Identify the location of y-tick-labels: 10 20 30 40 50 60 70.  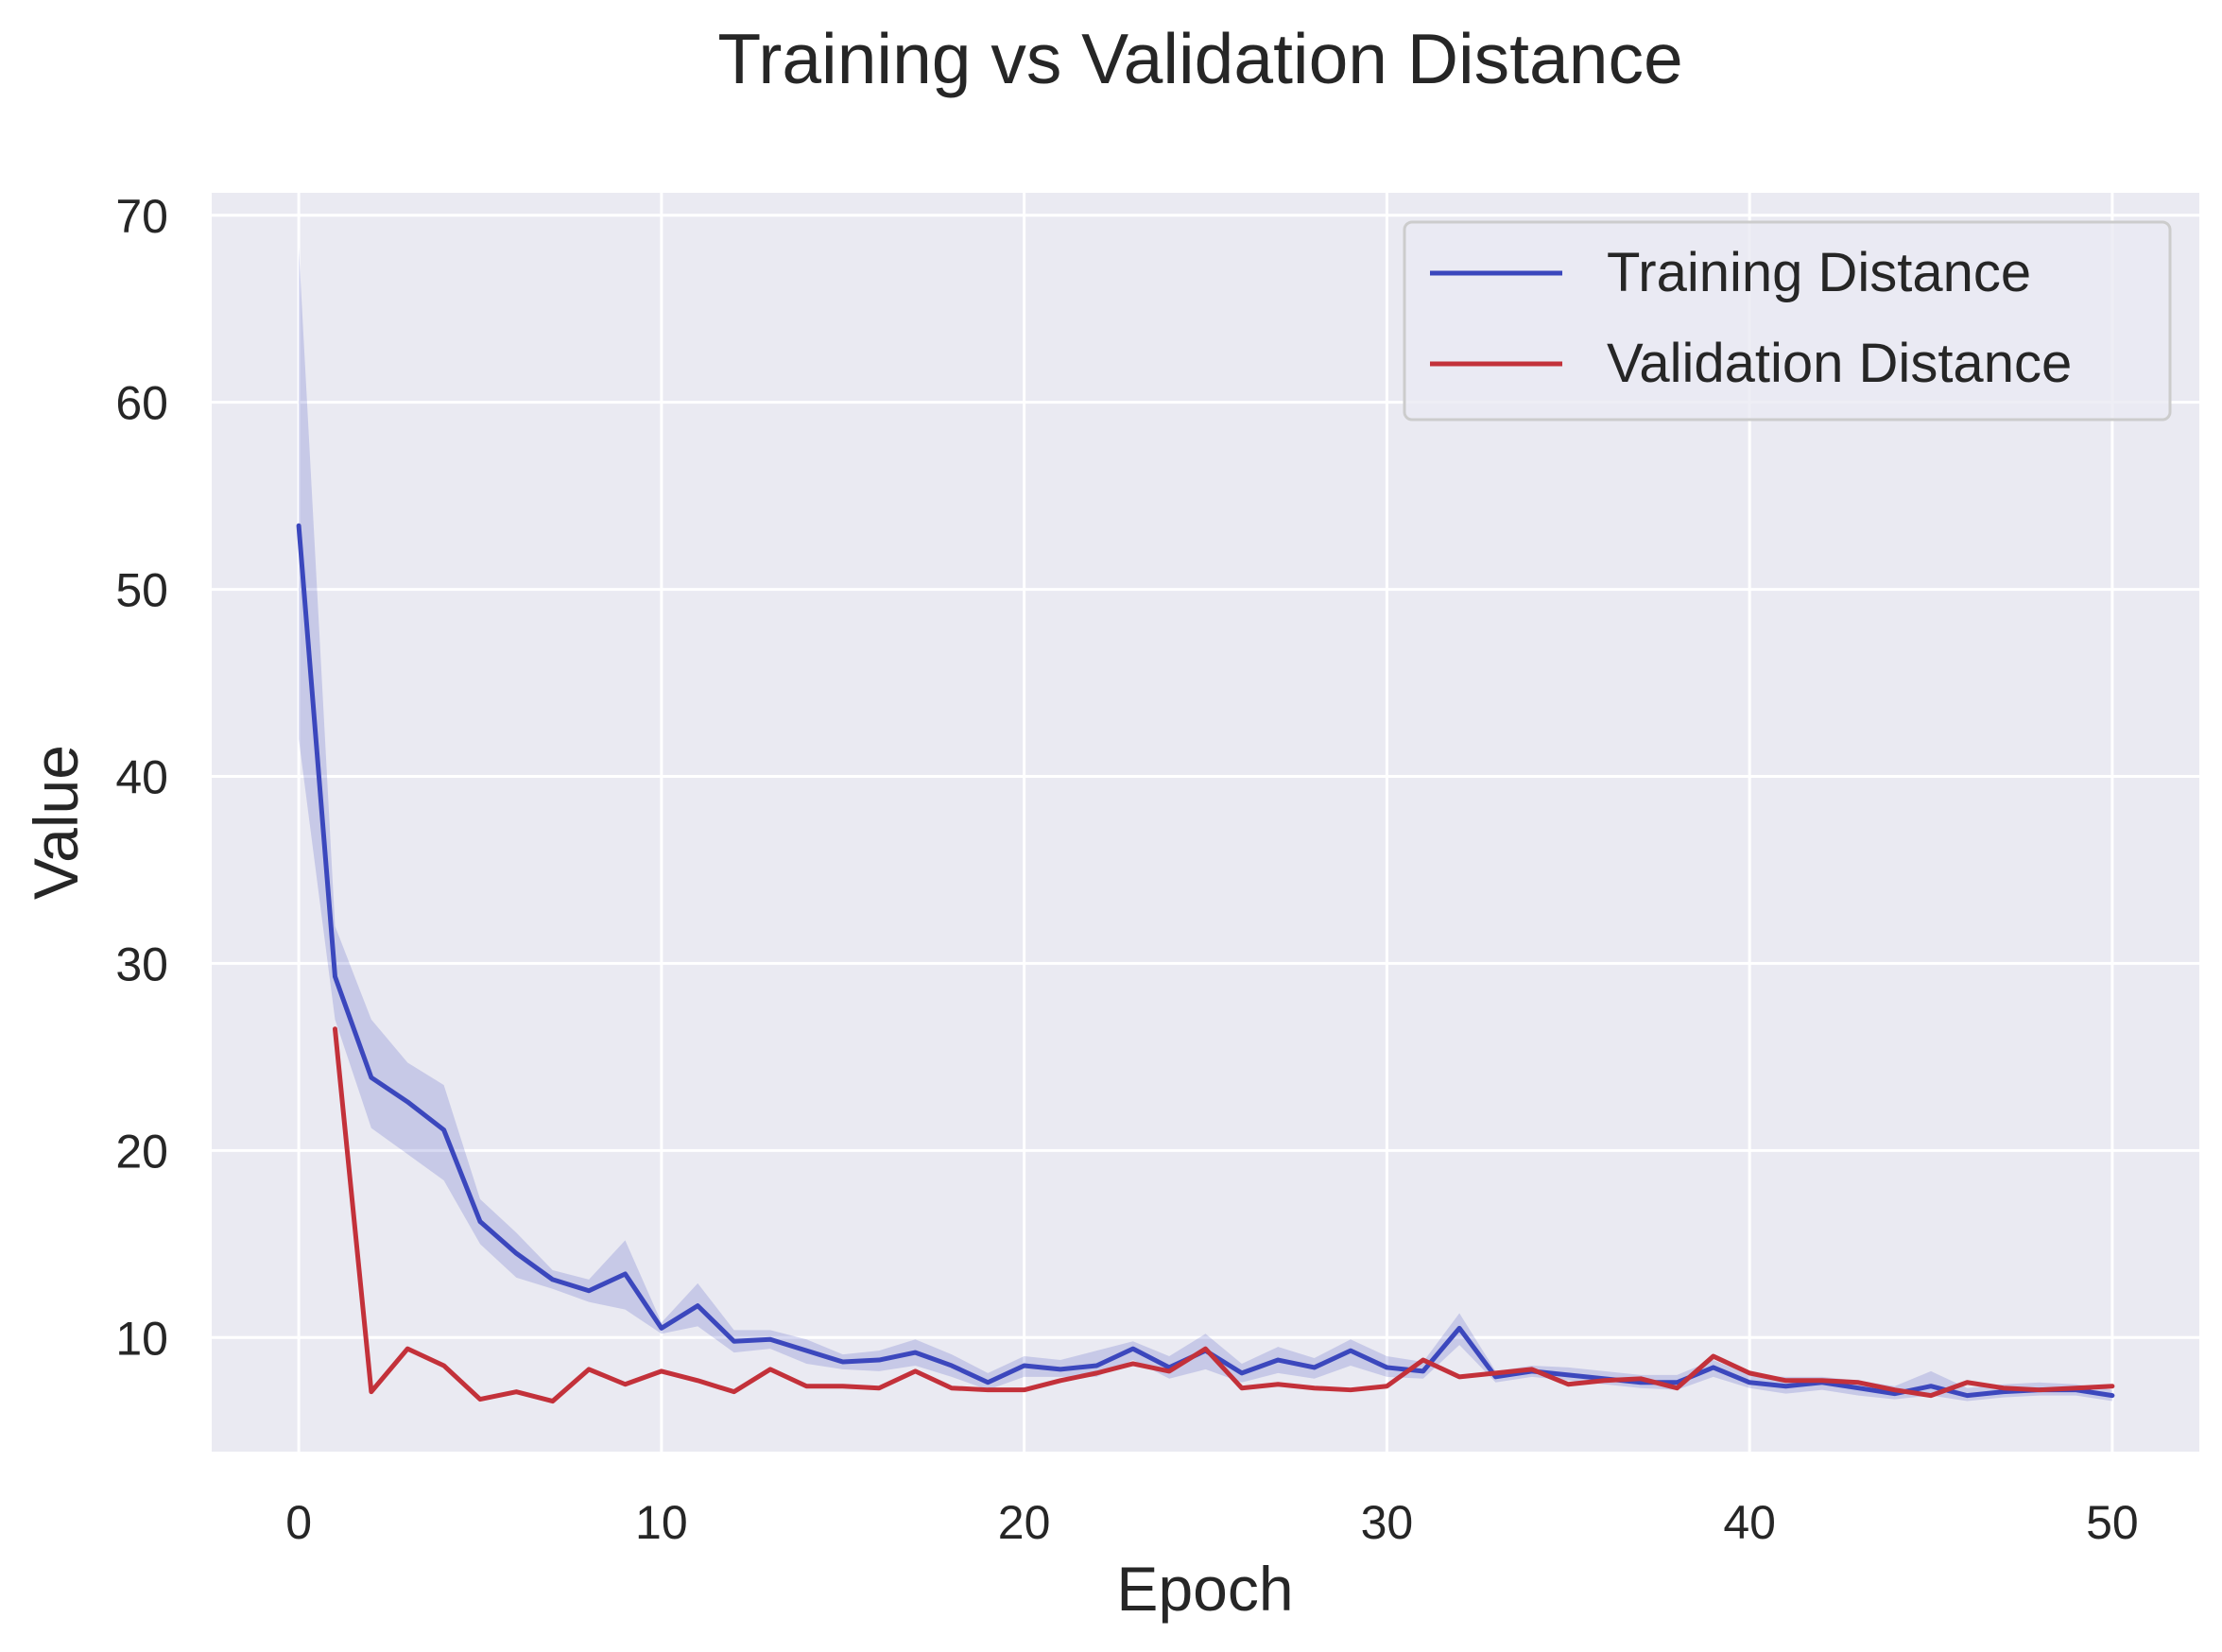
(141, 778).